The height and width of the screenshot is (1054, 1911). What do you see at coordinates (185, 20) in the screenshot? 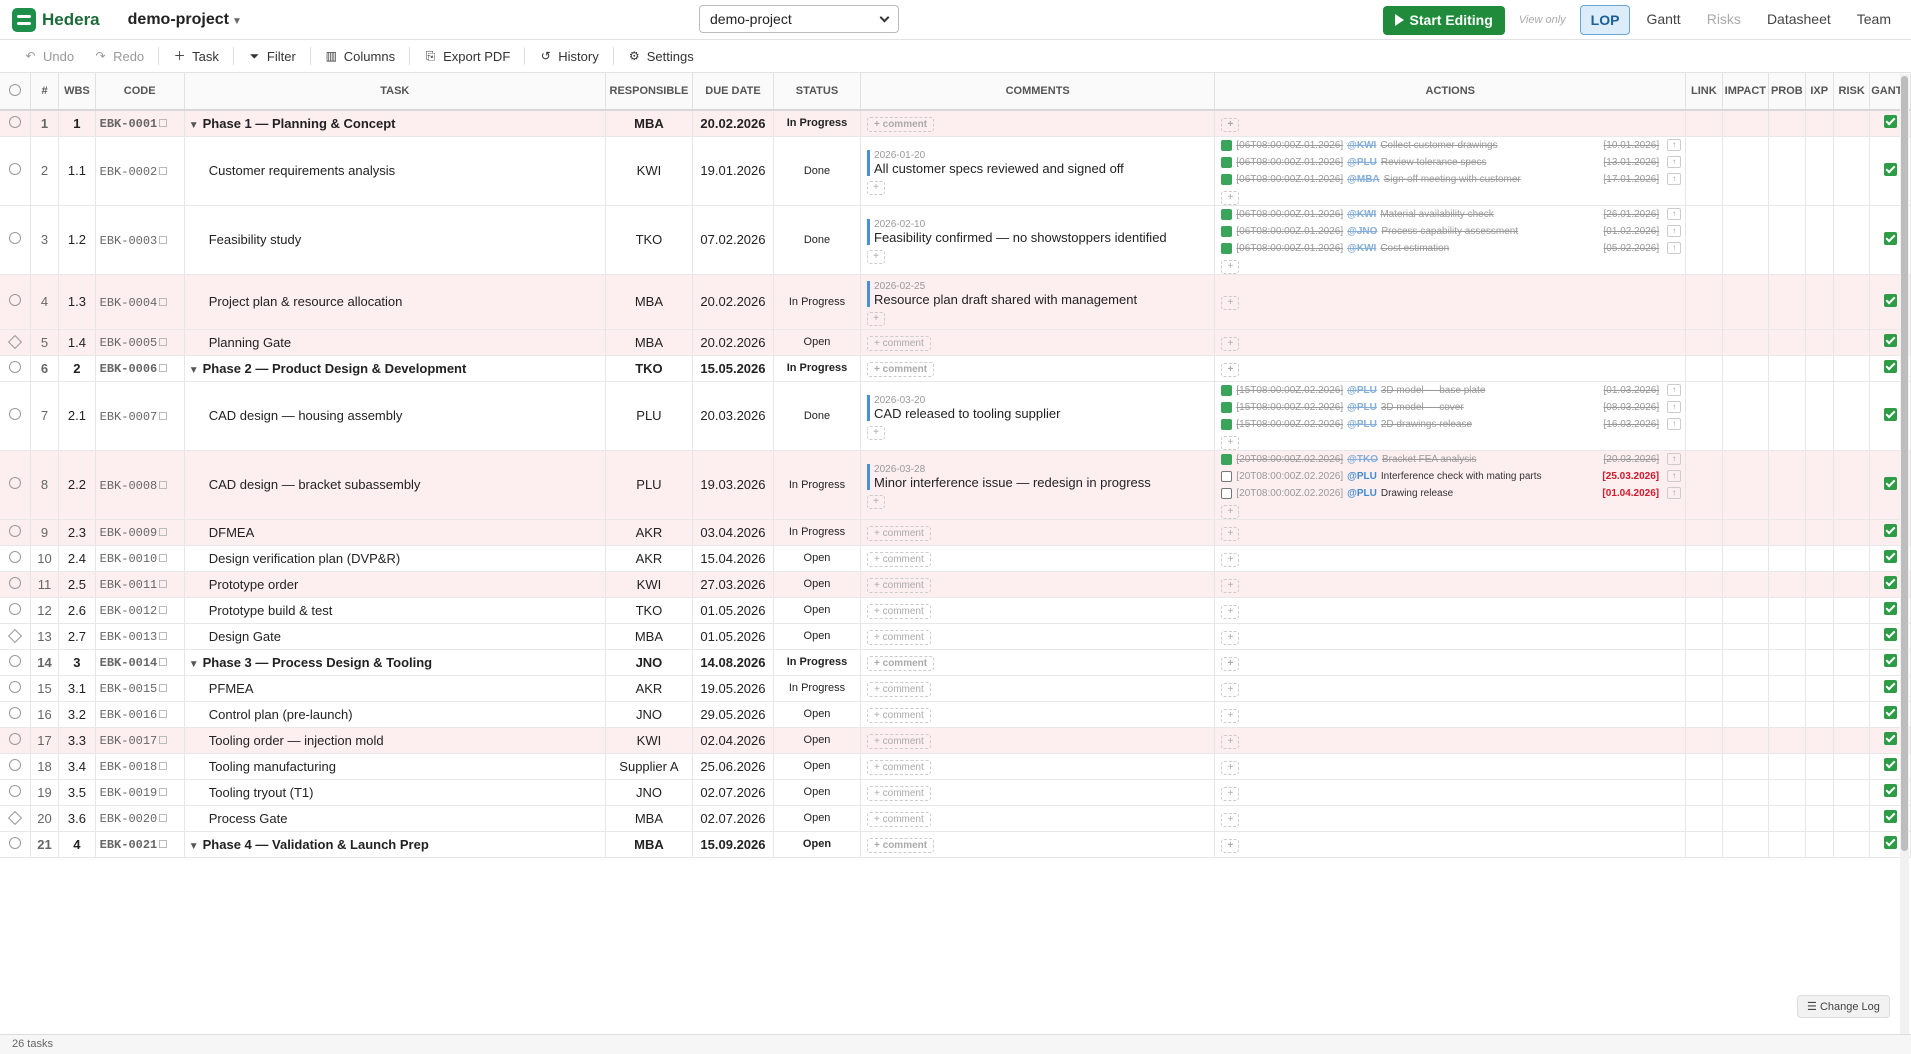
I see `project-menu: demo-project ▼` at bounding box center [185, 20].